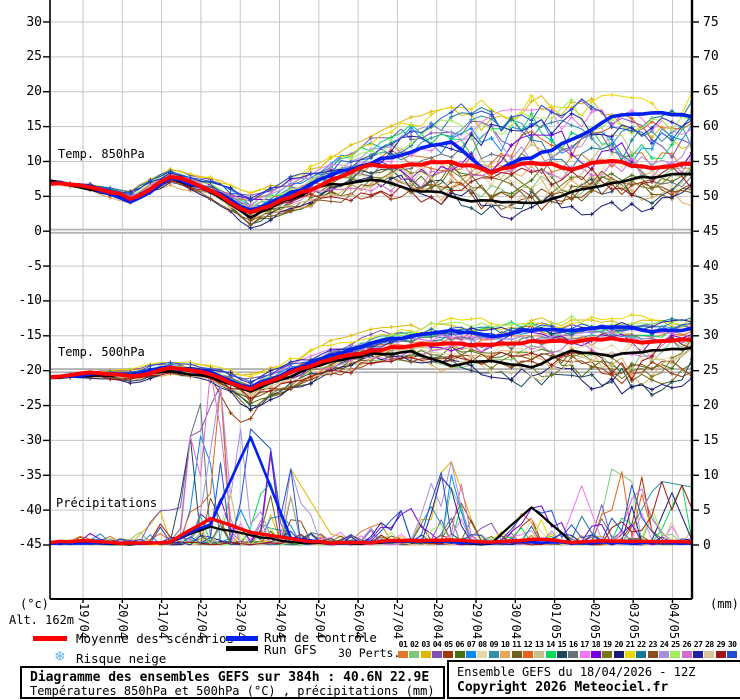 The image size is (740, 700). What do you see at coordinates (634, 621) in the screenshot?
I see `date-label-03-05: 03/05` at bounding box center [634, 621].